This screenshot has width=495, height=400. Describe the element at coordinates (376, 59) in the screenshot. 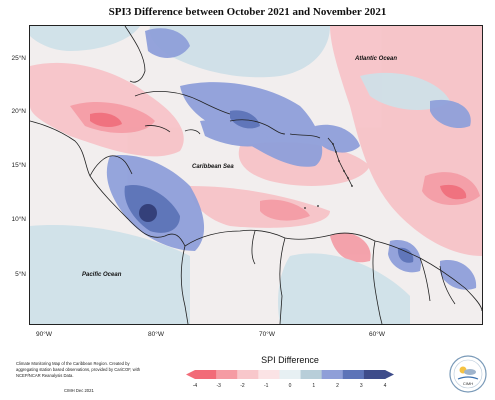

I see `atlantic-ocean-label: Atlantic Ocean` at that location.